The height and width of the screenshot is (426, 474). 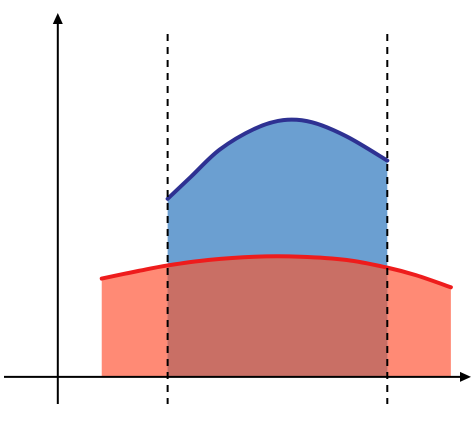 What do you see at coordinates (57, 18) in the screenshot?
I see `y-axis-arrowhead` at bounding box center [57, 18].